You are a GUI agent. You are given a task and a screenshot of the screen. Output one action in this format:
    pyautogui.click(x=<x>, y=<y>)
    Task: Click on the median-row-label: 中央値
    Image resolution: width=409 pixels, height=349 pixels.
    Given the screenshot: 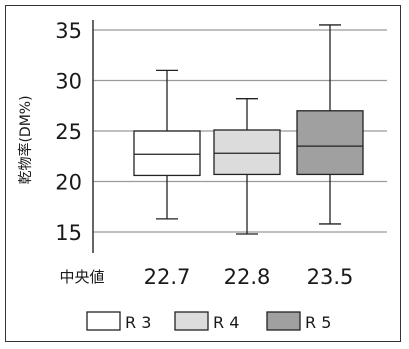 What is the action you would take?
    pyautogui.click(x=81, y=277)
    